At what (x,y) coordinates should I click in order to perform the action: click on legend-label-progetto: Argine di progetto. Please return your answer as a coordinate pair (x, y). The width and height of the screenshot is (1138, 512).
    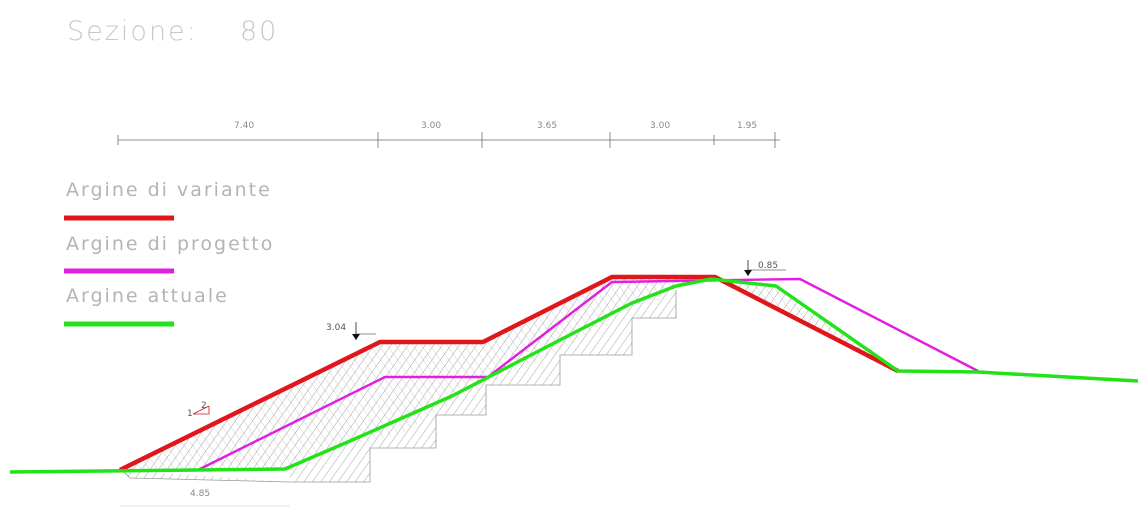
    Looking at the image, I should click on (170, 244).